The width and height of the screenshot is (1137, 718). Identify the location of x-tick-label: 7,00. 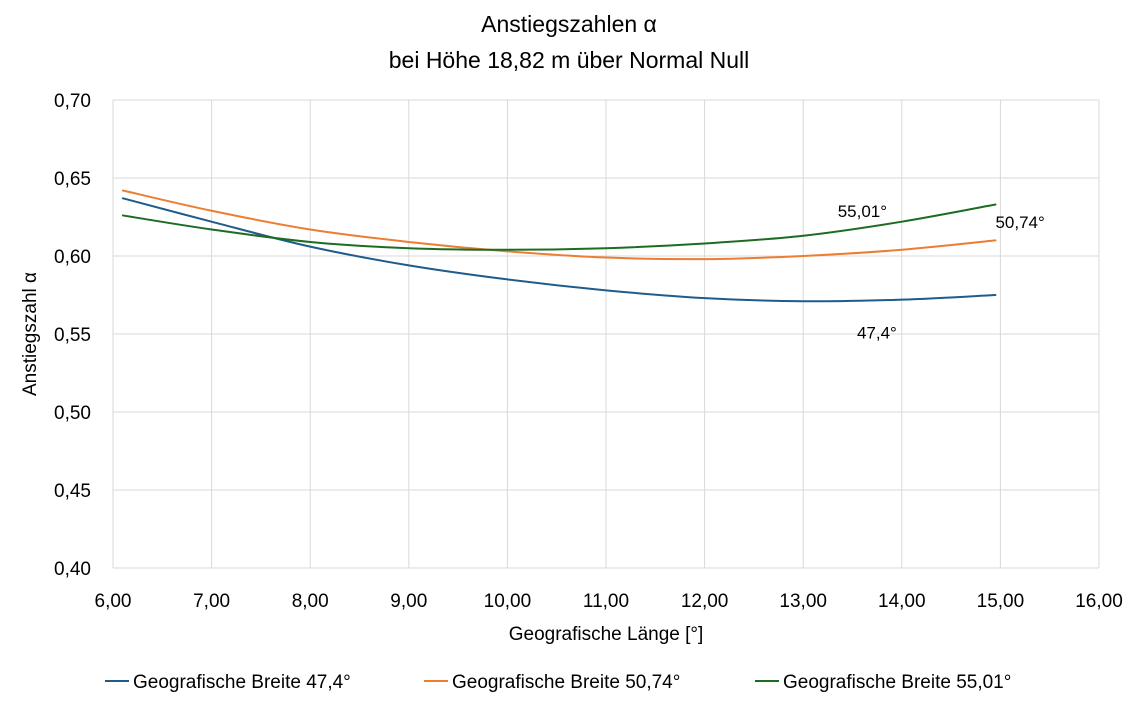
(211, 601).